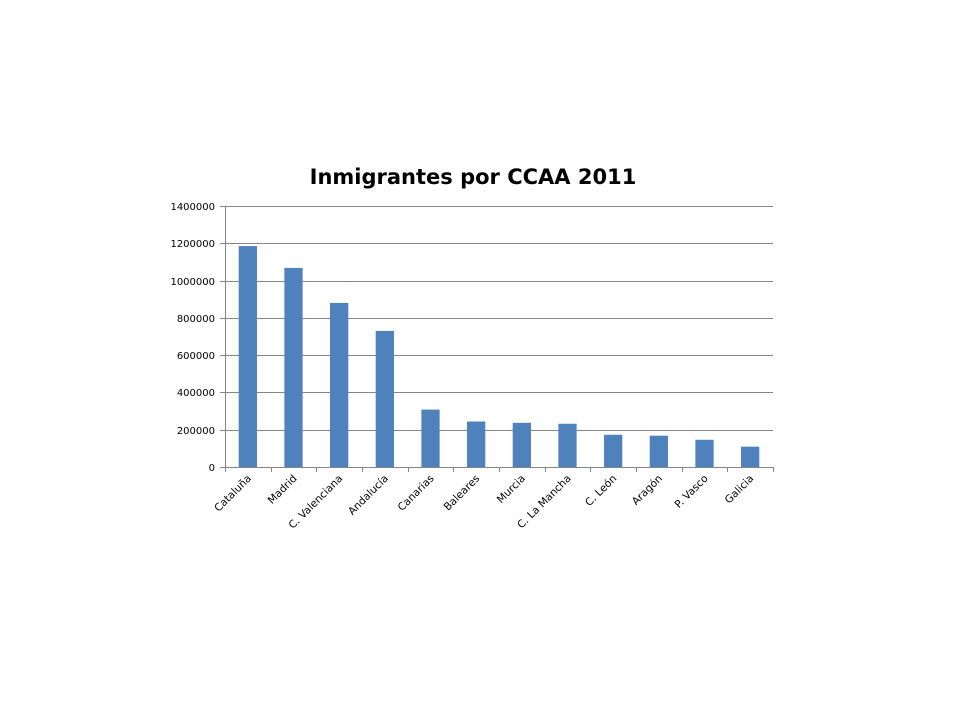 This screenshot has width=960, height=725. What do you see at coordinates (473, 177) in the screenshot?
I see `chart-title: Inmigrantes por CCAA 2011` at bounding box center [473, 177].